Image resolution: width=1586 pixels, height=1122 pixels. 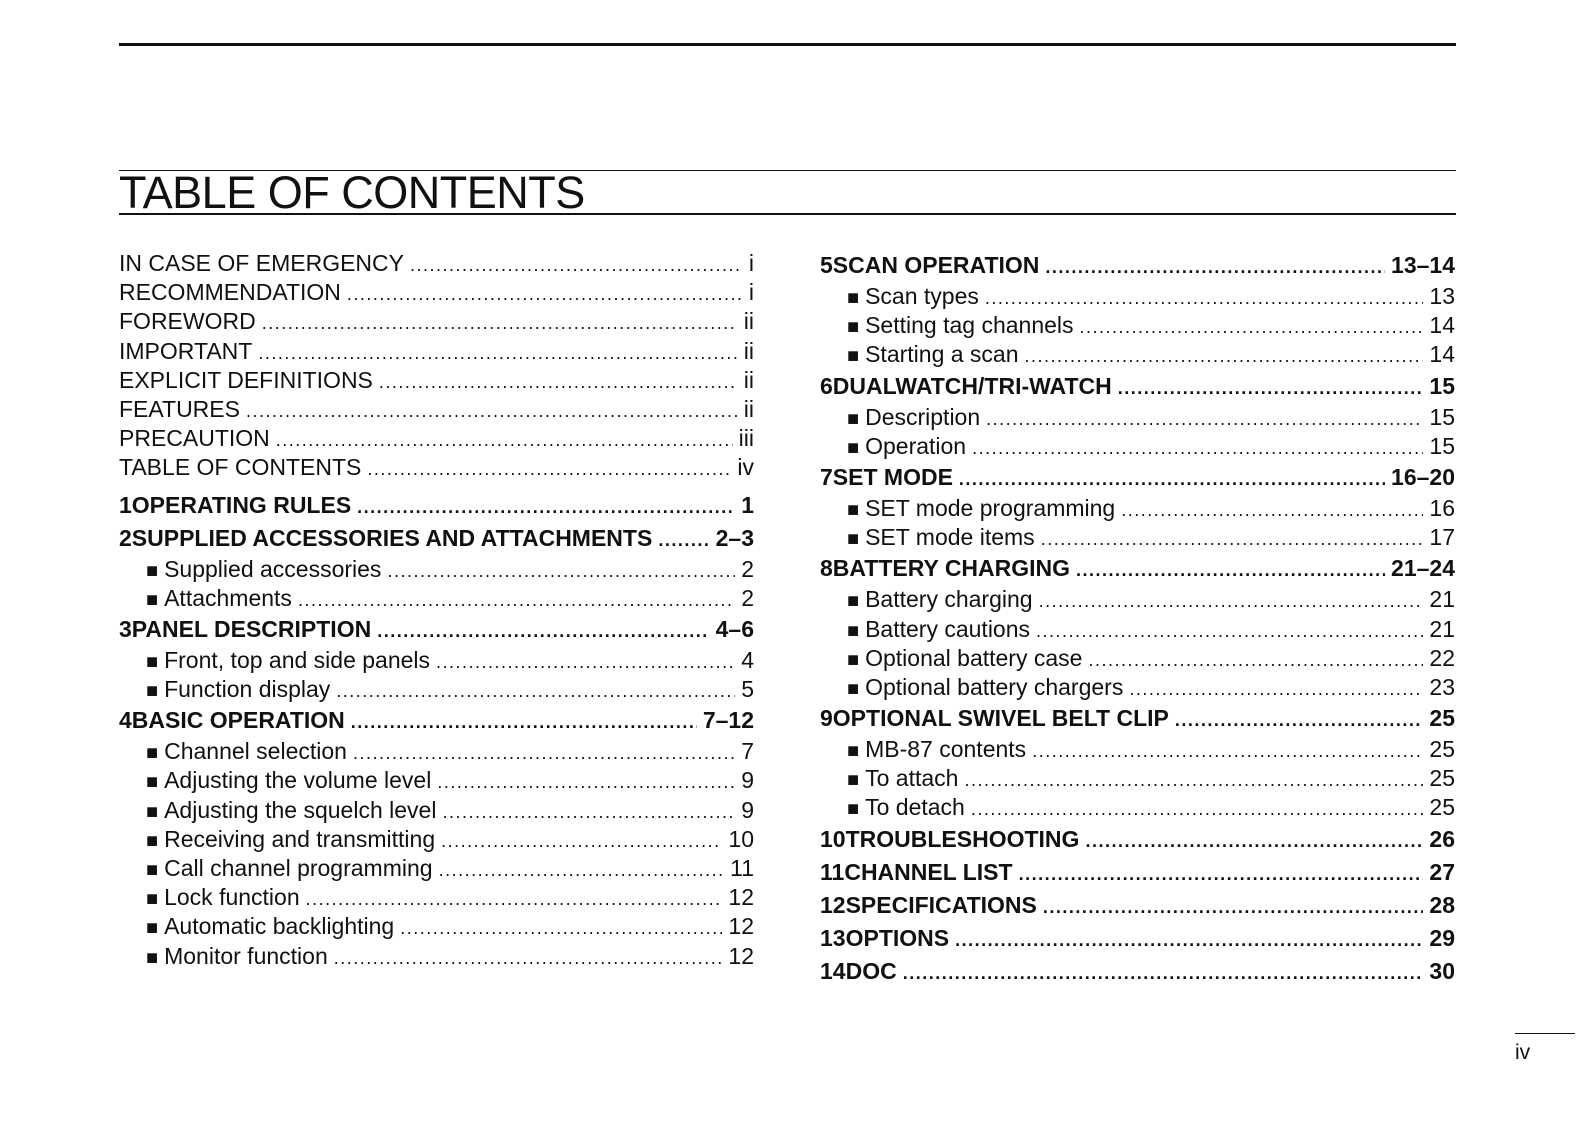 What do you see at coordinates (915, 807) in the screenshot?
I see `entry-label: To detach` at bounding box center [915, 807].